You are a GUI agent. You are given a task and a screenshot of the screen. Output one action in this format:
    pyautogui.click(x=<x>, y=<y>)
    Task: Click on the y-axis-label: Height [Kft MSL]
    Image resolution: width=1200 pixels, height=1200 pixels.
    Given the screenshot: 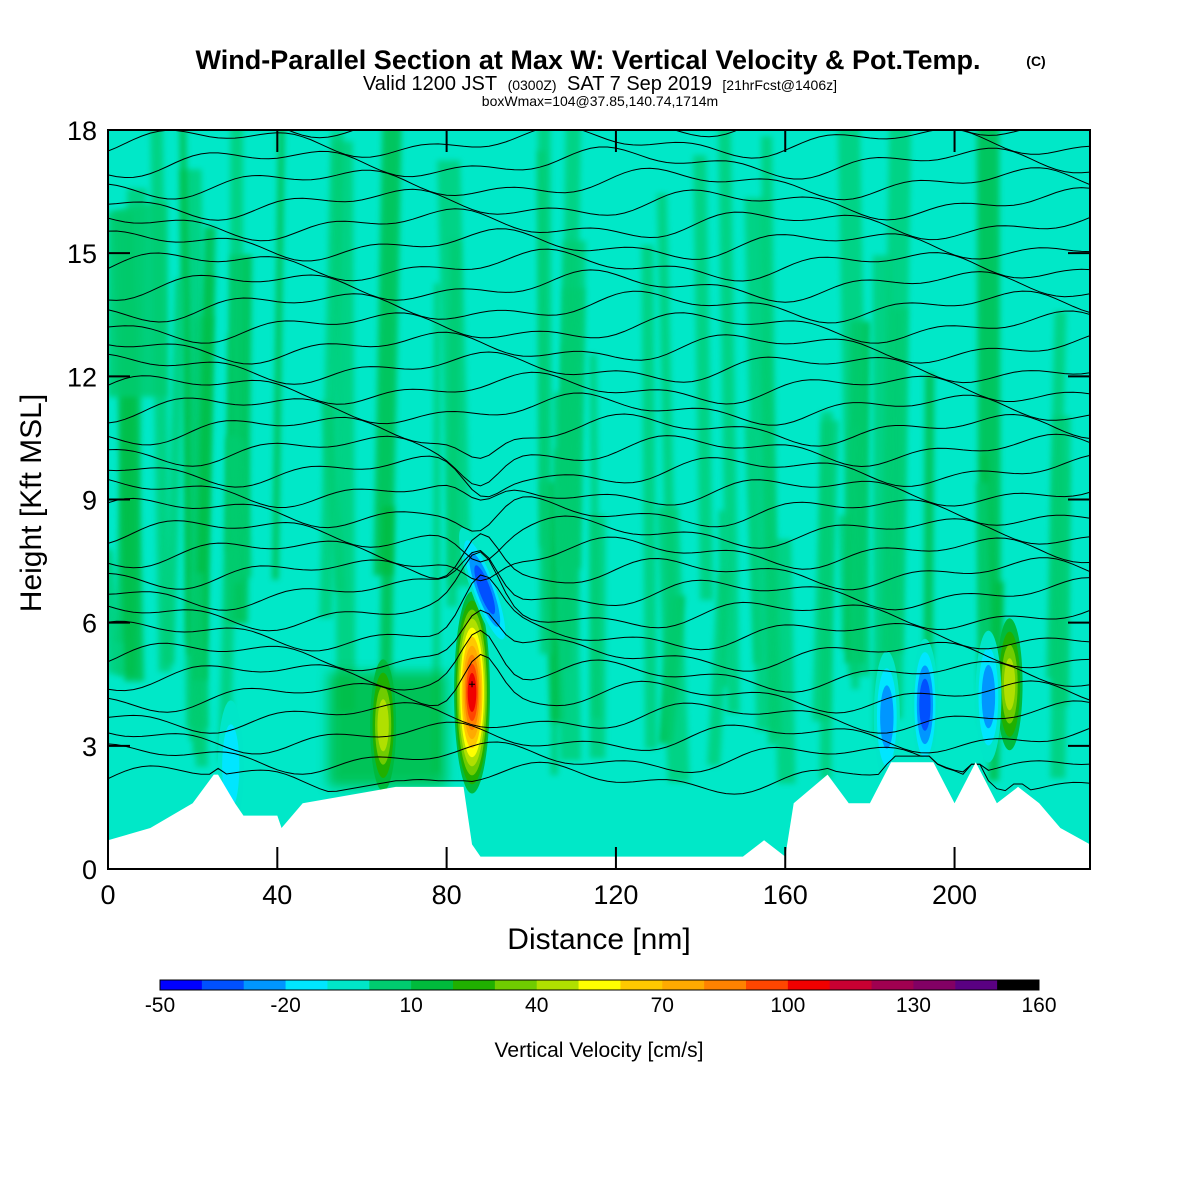 What is the action you would take?
    pyautogui.click(x=31, y=503)
    